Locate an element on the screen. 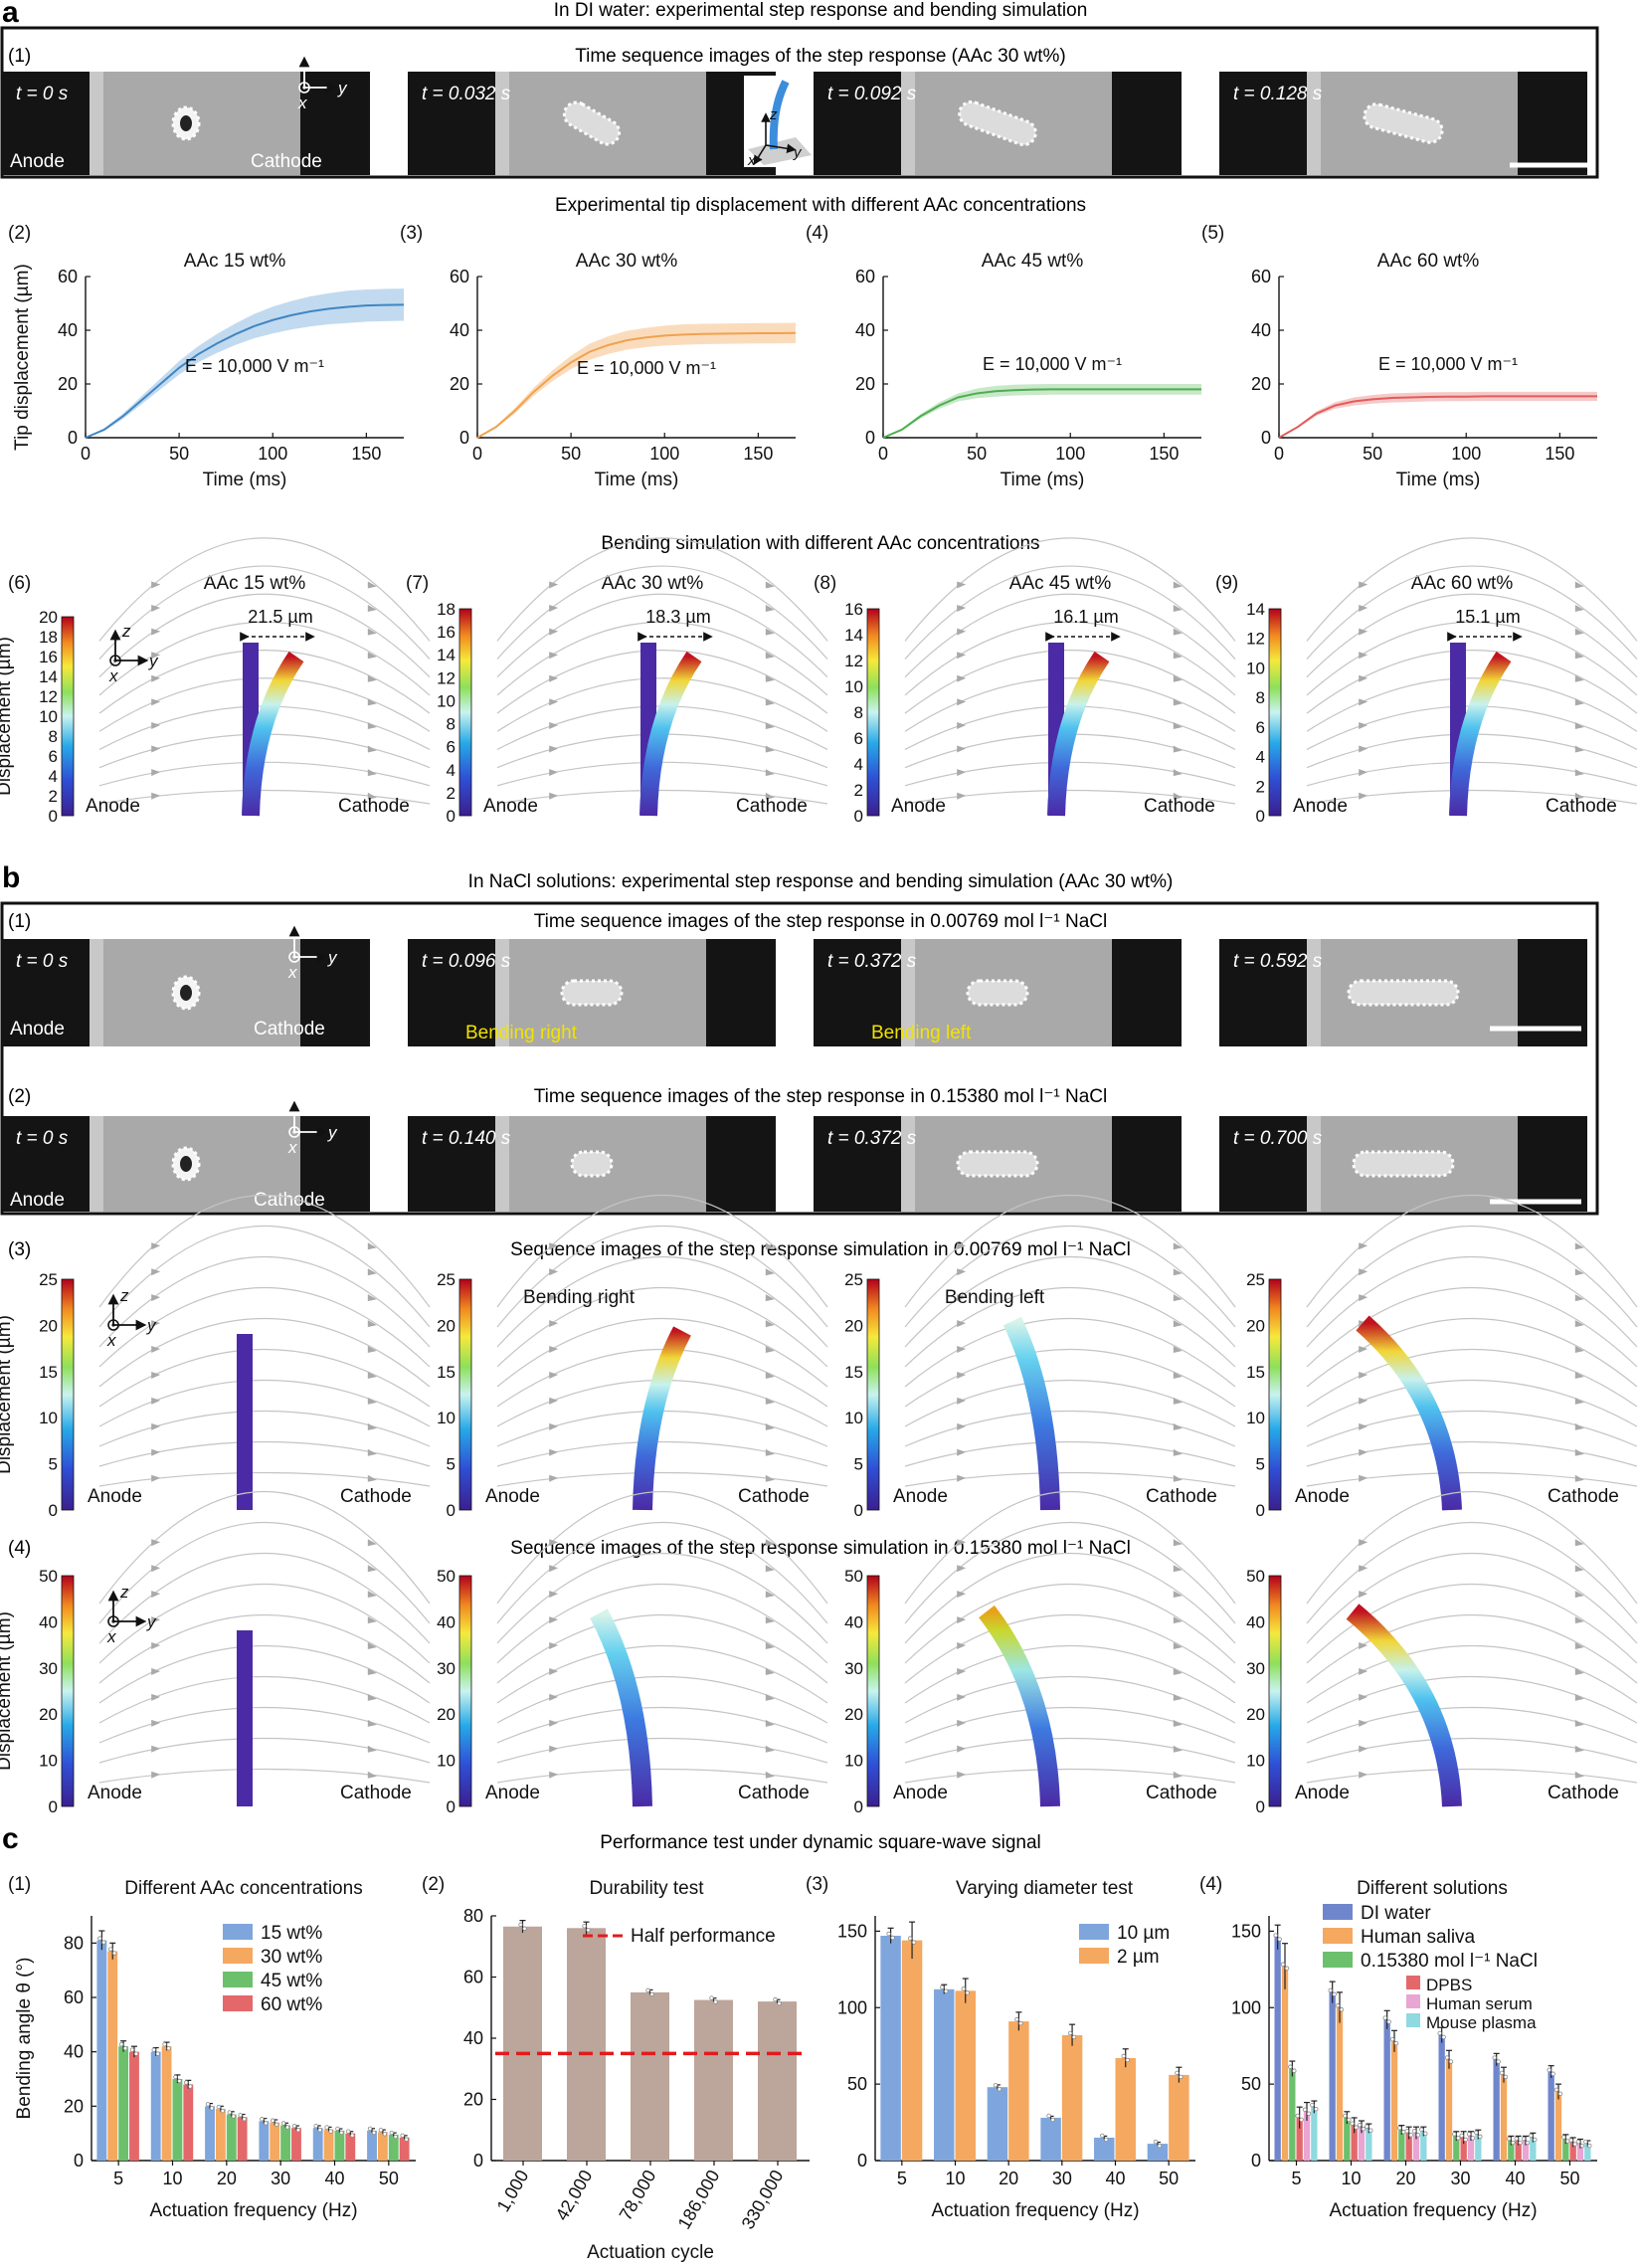 The height and width of the screenshot is (2268, 1640). a-sim-7-colorbar-tick: 12 is located at coordinates (446, 677).